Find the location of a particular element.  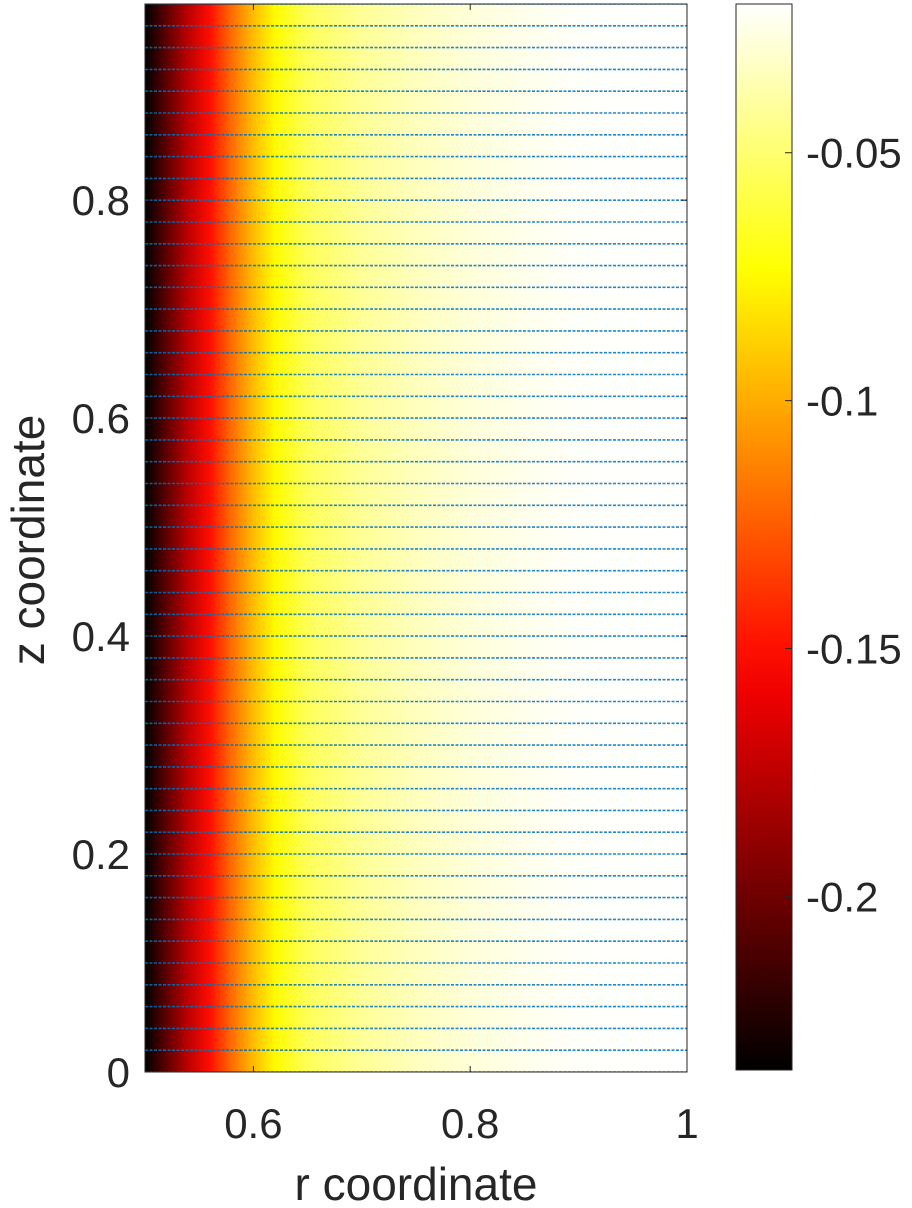

y-axis-label: z coordinate is located at coordinates (28, 540).